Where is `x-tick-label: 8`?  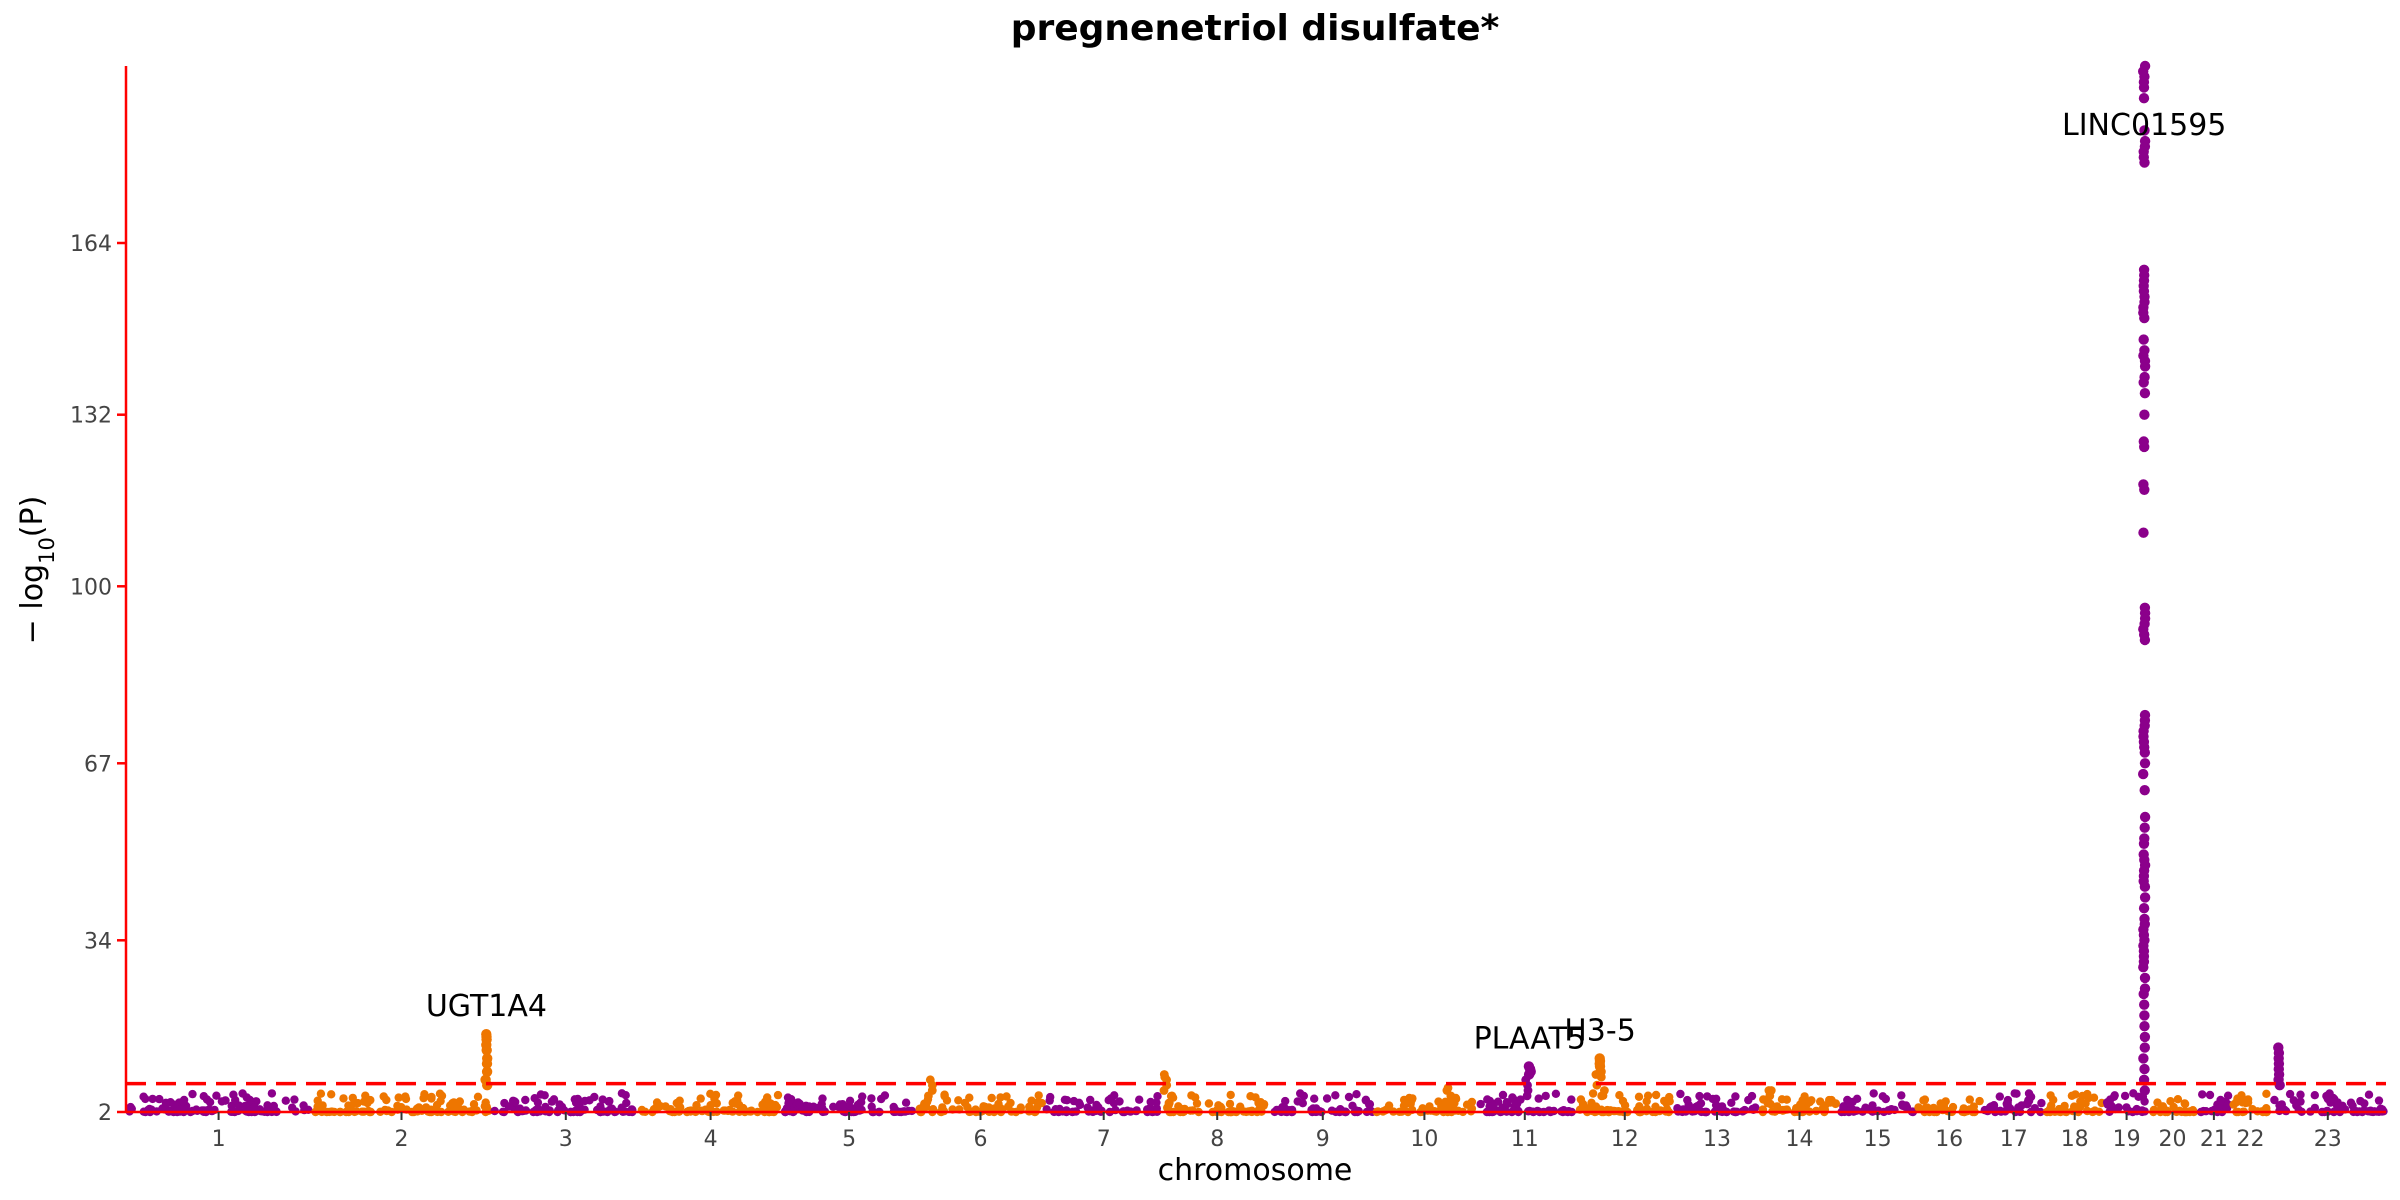 x-tick-label: 8 is located at coordinates (1217, 1139).